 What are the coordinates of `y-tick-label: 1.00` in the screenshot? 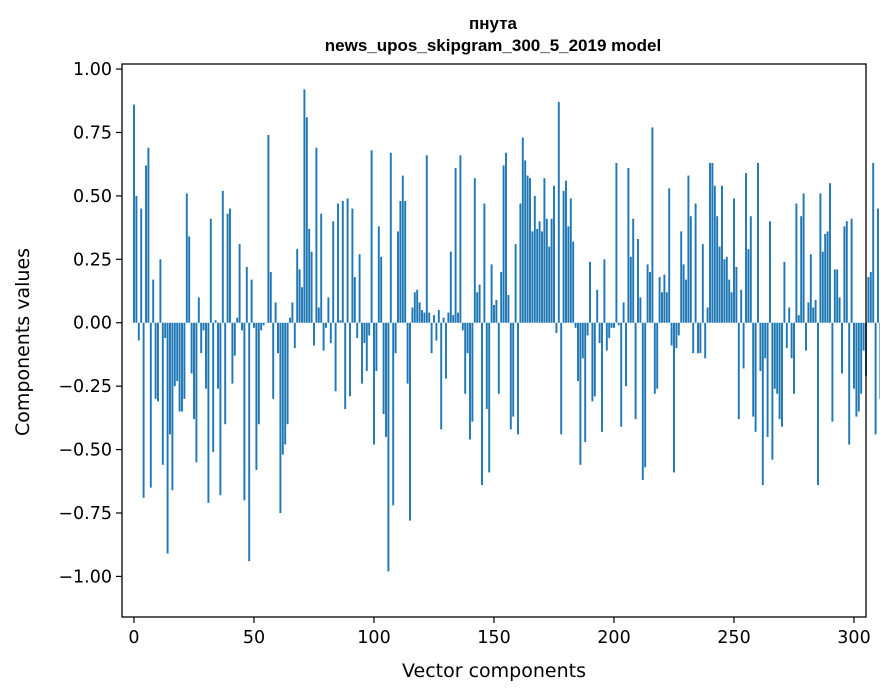 It's located at (92, 70).